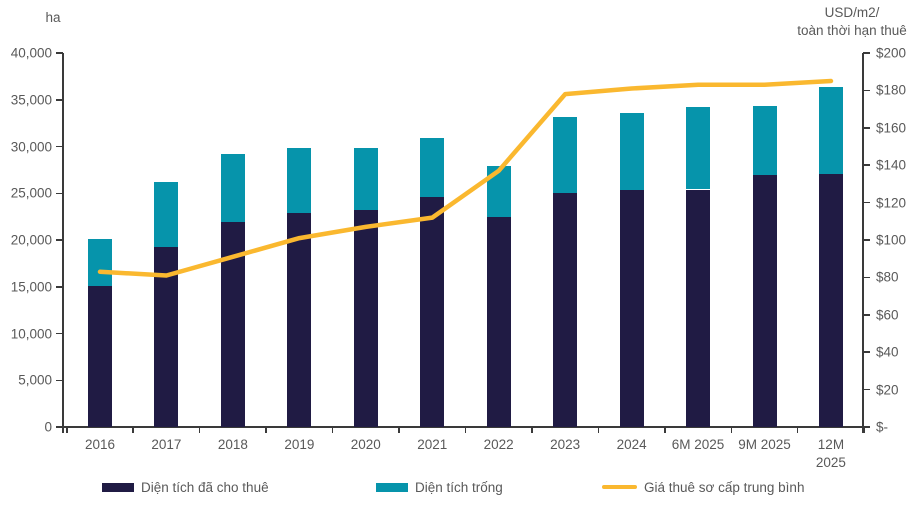 The height and width of the screenshot is (512, 924). What do you see at coordinates (232, 444) in the screenshot?
I see `x-axis-category-label: 2018` at bounding box center [232, 444].